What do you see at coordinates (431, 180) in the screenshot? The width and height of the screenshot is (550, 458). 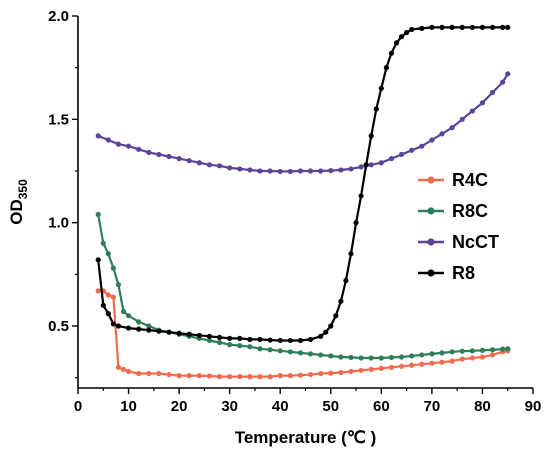 I see `legend-swatch-marker` at bounding box center [431, 180].